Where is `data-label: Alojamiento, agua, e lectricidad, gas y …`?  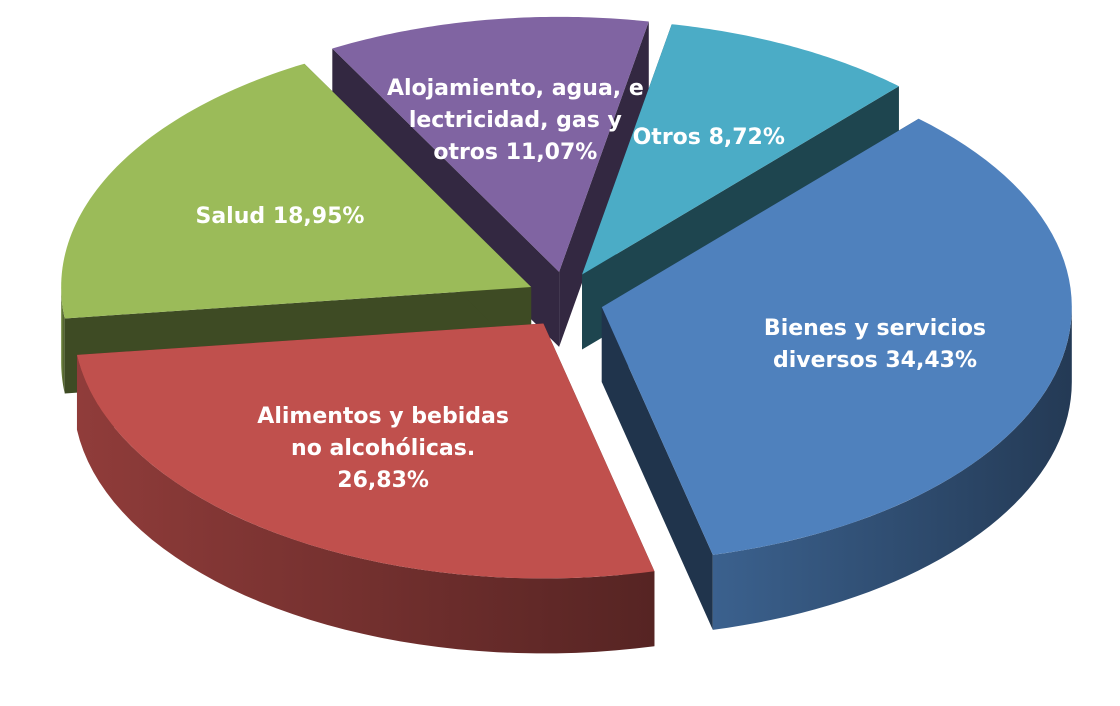 data-label: Alojamiento, agua, e lectricidad, gas y … is located at coordinates (515, 121).